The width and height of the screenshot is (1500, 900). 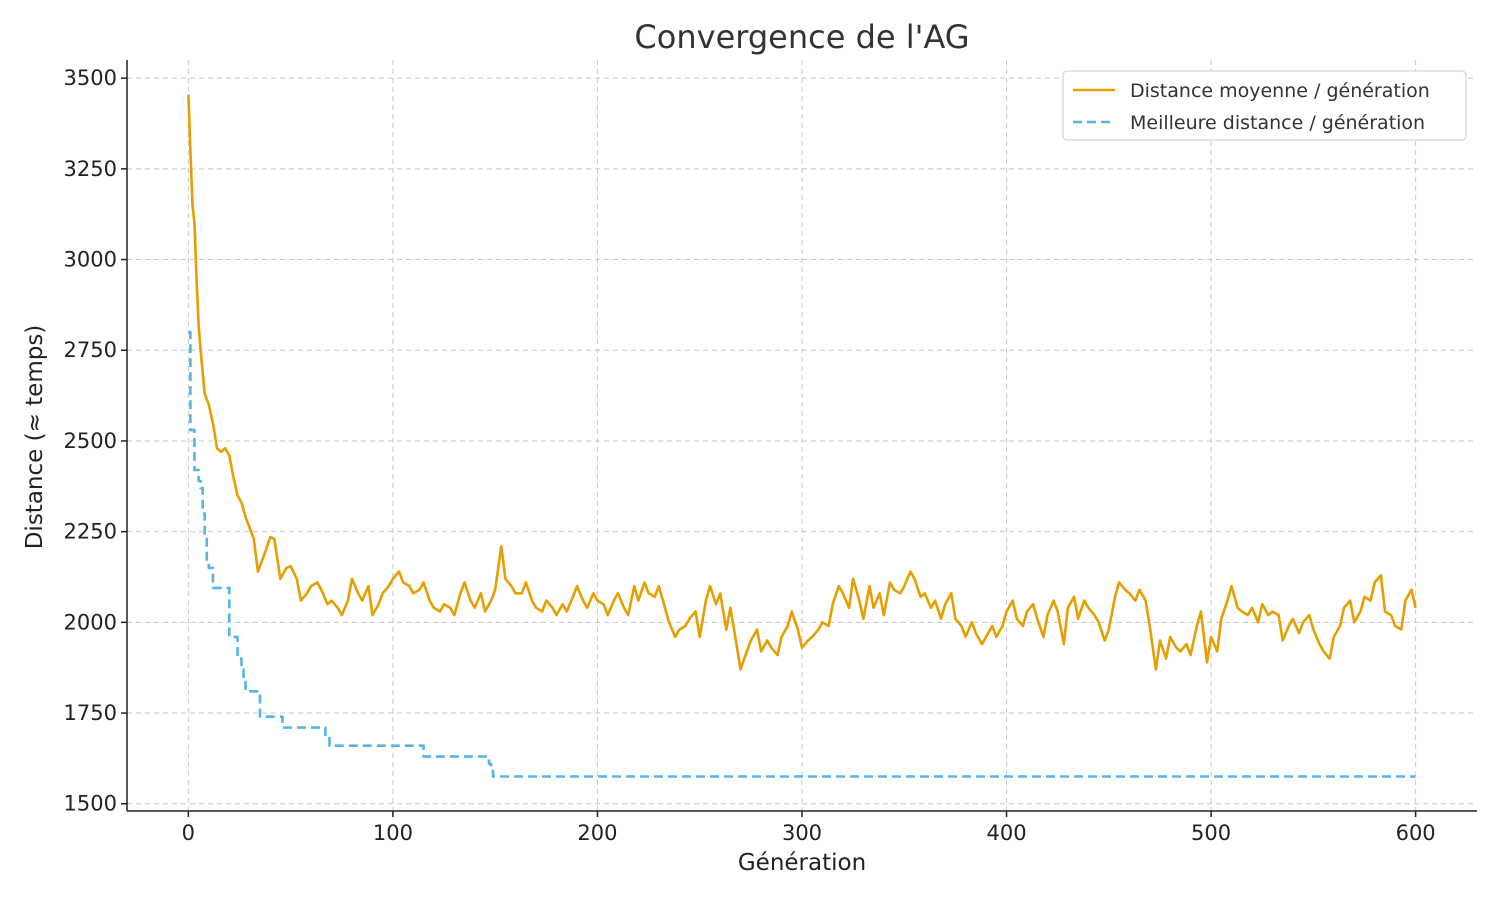 I want to click on y-tick-label-7: 3250, so click(x=90, y=169).